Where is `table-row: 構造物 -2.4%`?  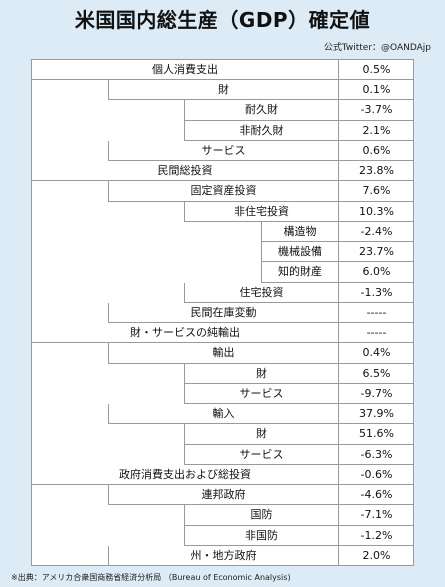
table-row: 構造物 -2.4% is located at coordinates (223, 232).